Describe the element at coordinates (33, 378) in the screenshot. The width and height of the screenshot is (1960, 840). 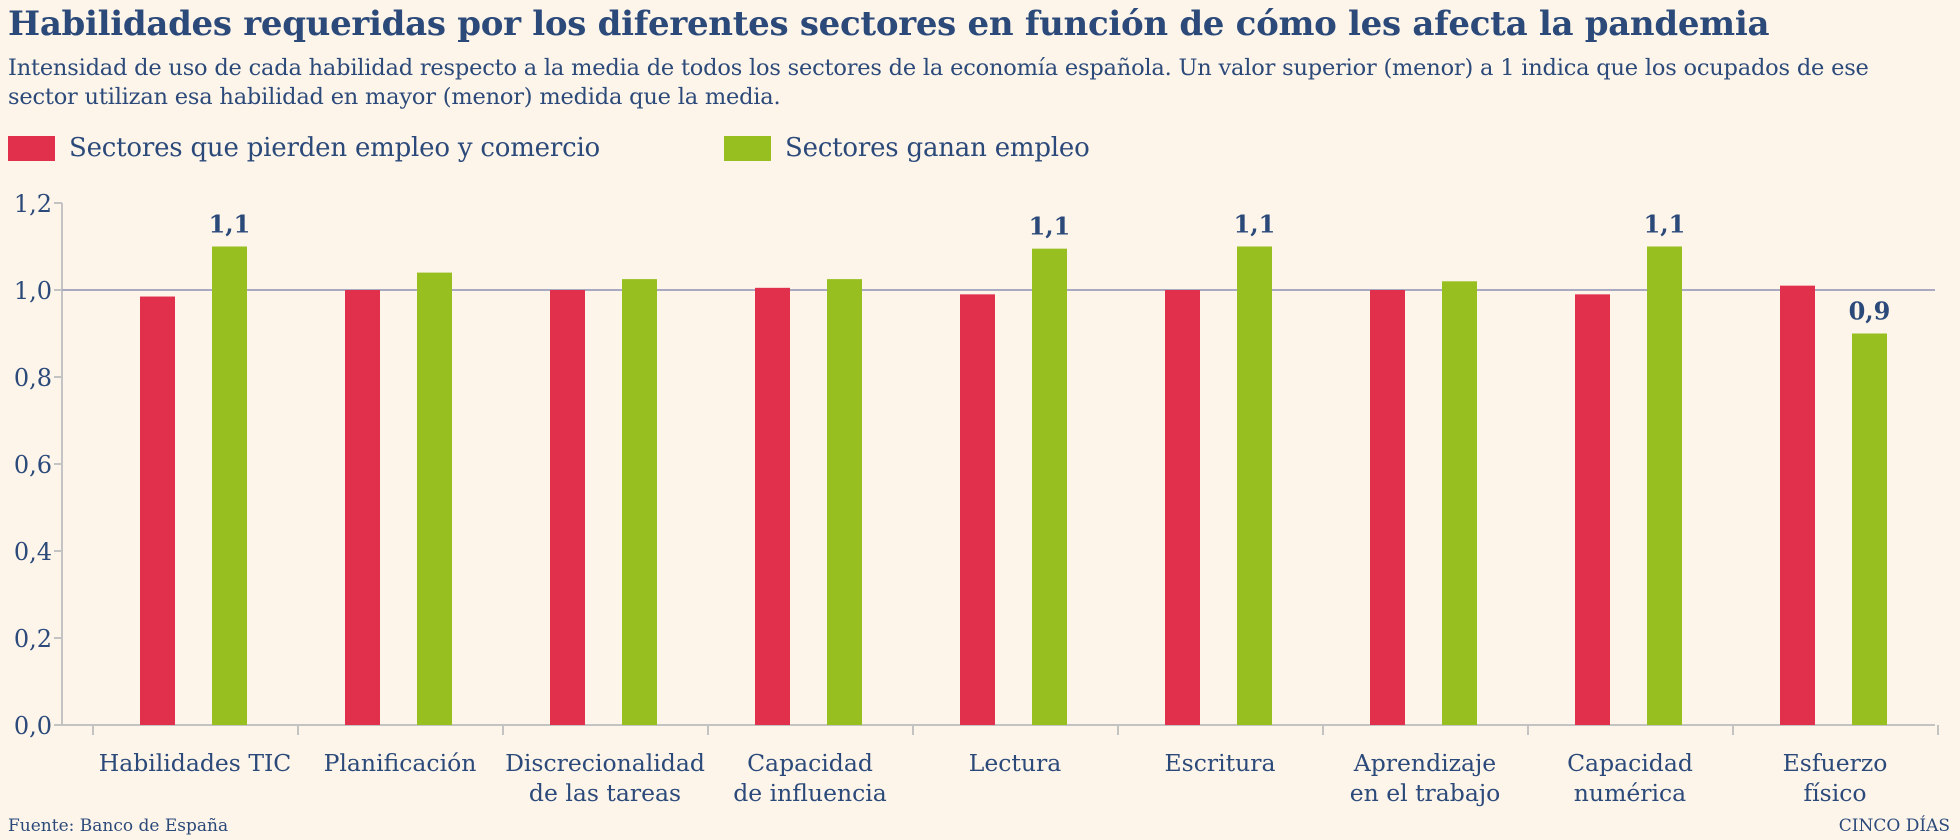
I see `y-tick-label: 0,8` at that location.